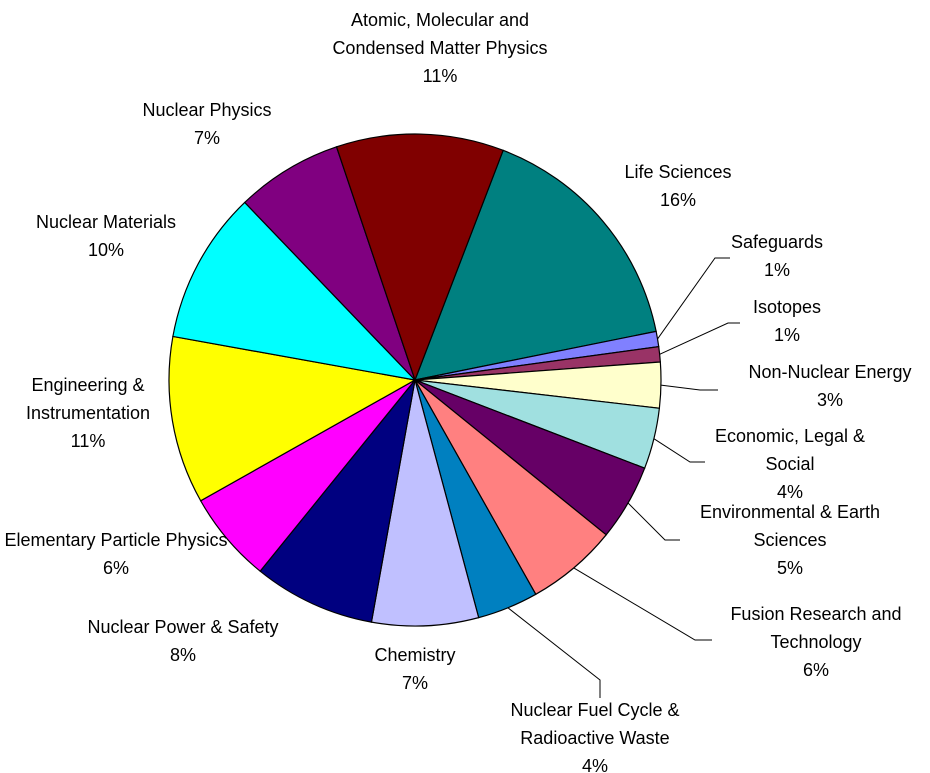 This screenshot has height=773, width=930. What do you see at coordinates (106, 222) in the screenshot?
I see `category-name: Nuclear Materials` at bounding box center [106, 222].